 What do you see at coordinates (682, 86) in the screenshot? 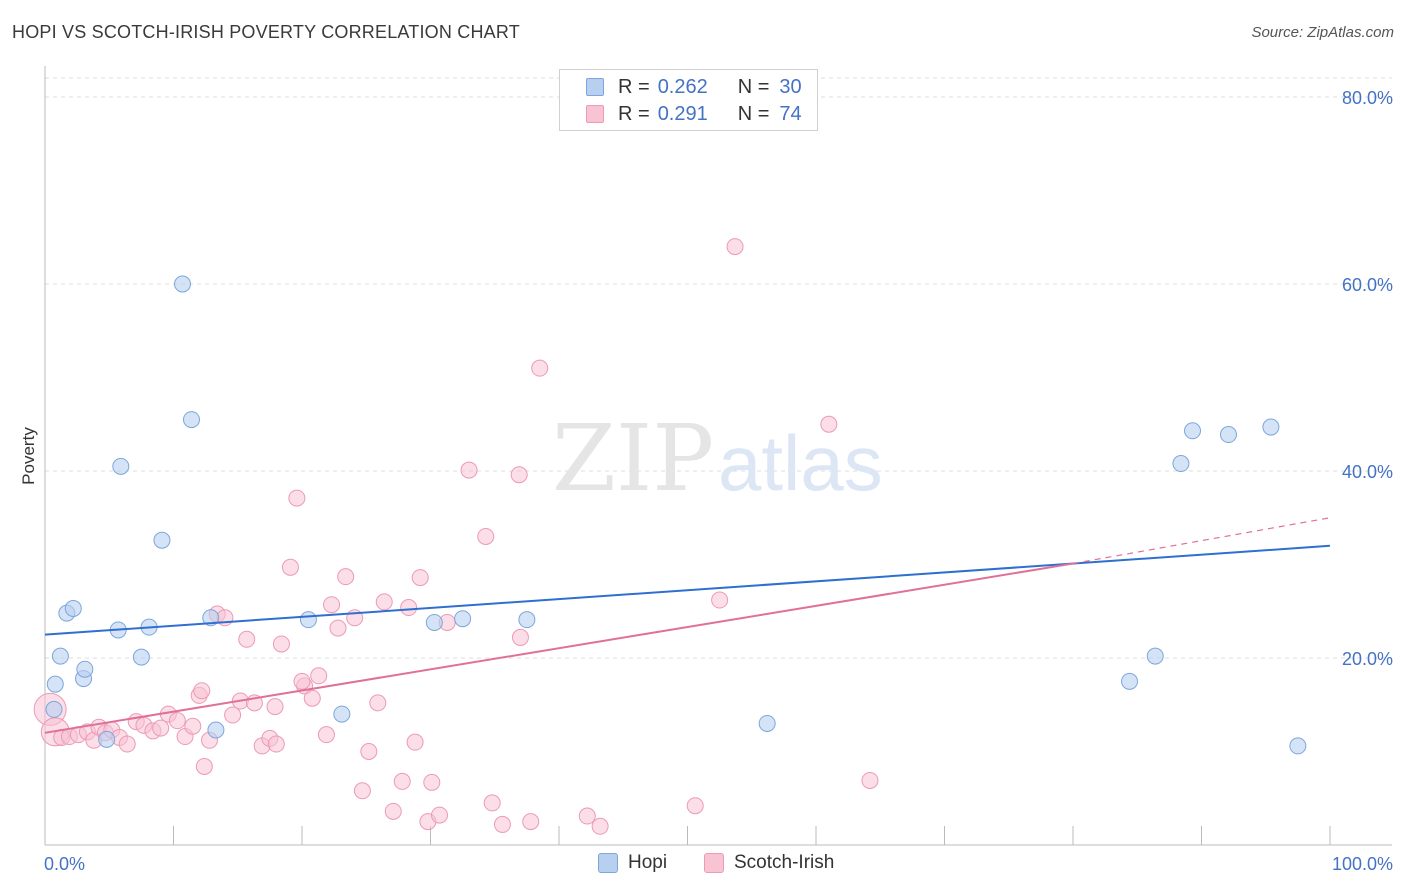
I see `r-value: 0.262` at bounding box center [682, 86].